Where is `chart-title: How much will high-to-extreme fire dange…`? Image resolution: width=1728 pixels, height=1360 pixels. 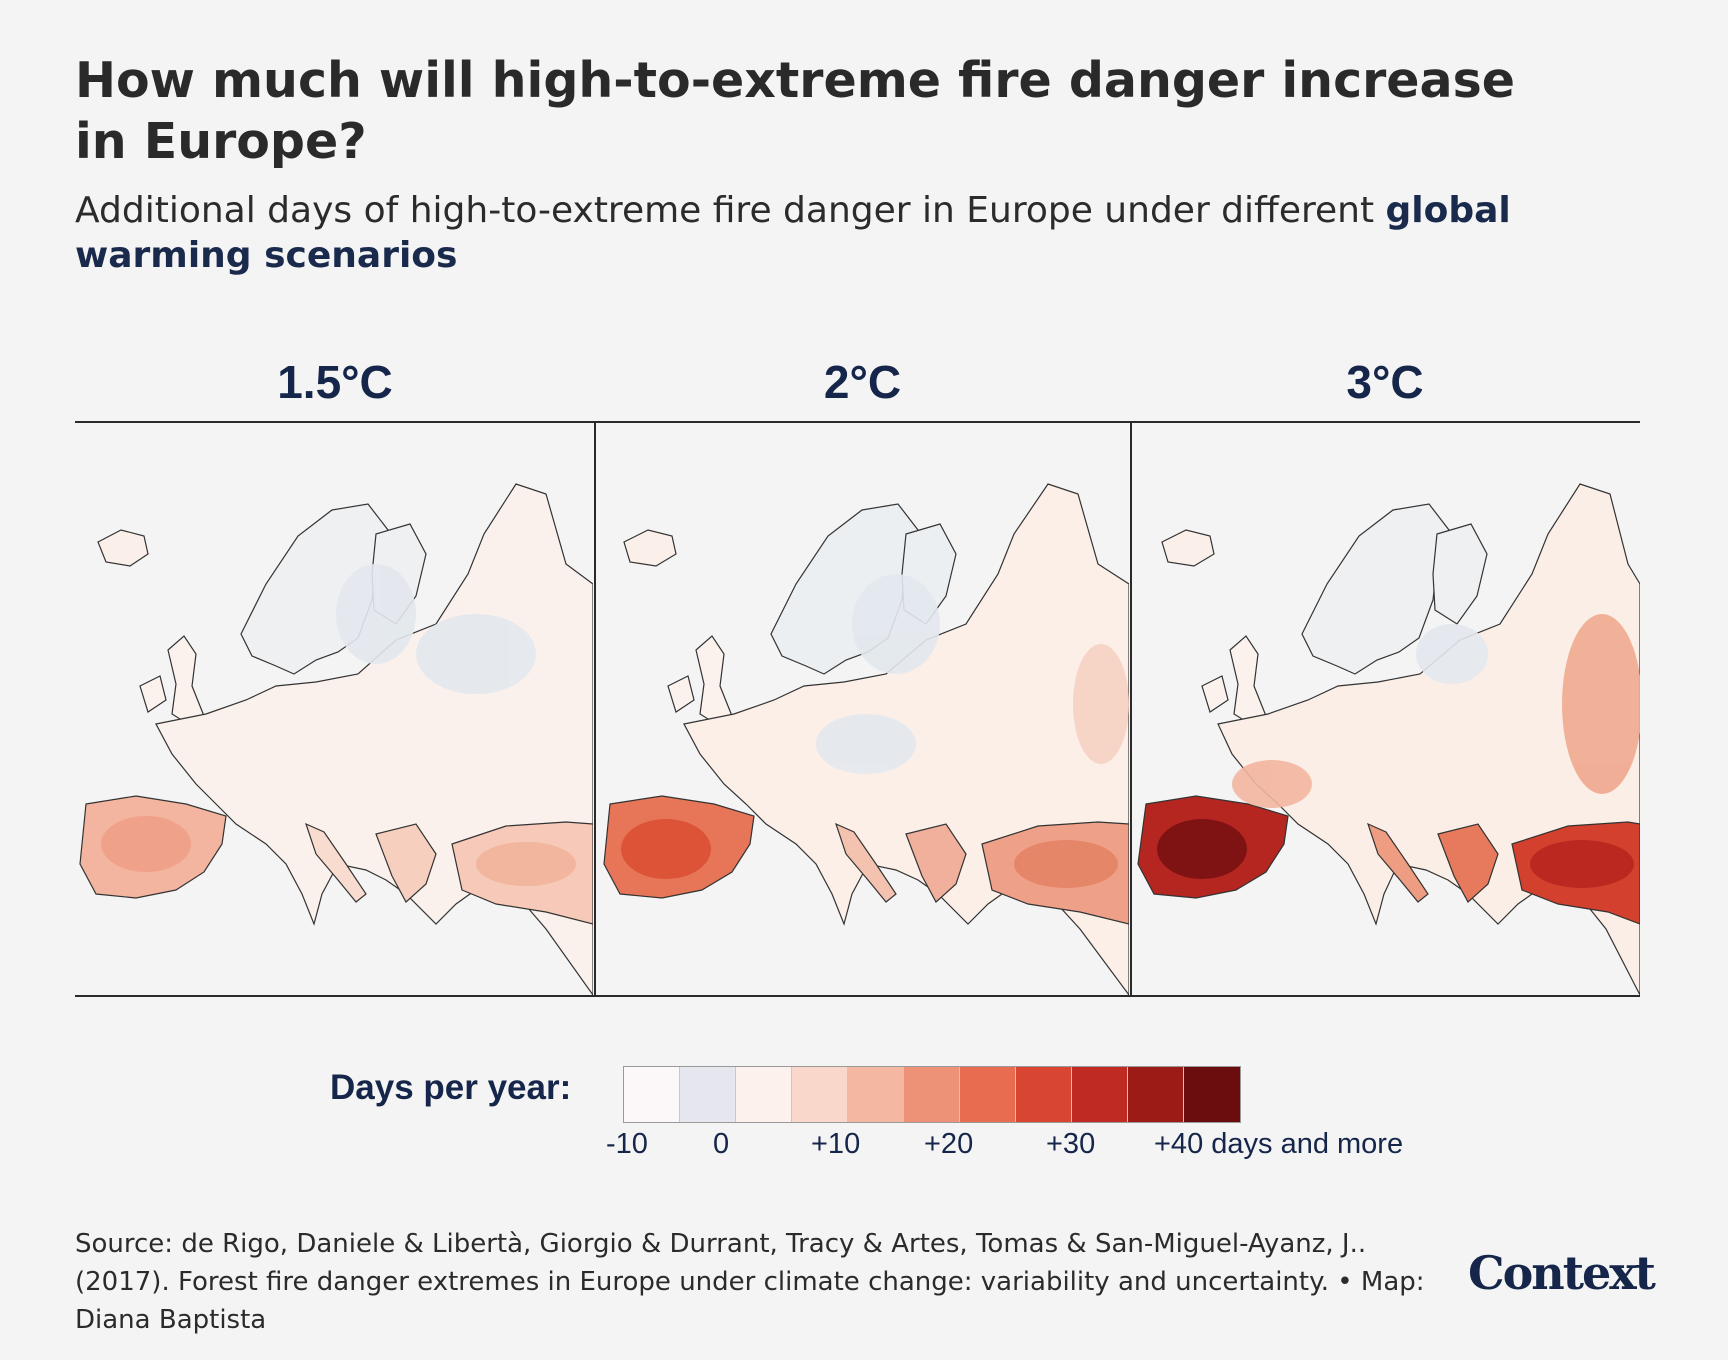
chart-title: How much will high-to-extreme fire dange… is located at coordinates (795, 111).